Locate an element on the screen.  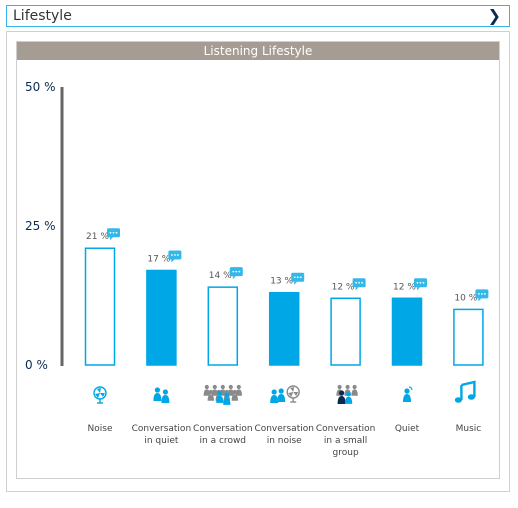
category-label: Conversation in quiet is located at coordinates (162, 435).